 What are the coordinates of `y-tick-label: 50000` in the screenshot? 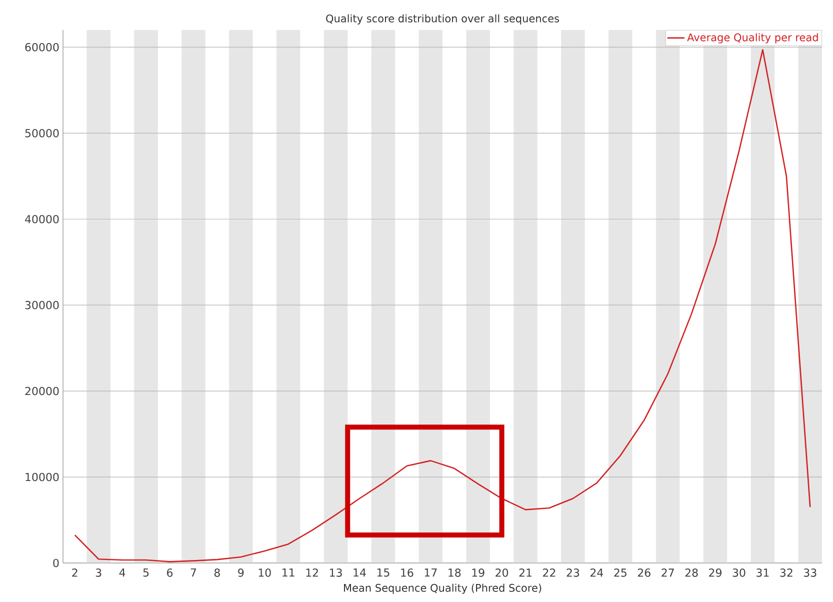 It's located at (42, 133).